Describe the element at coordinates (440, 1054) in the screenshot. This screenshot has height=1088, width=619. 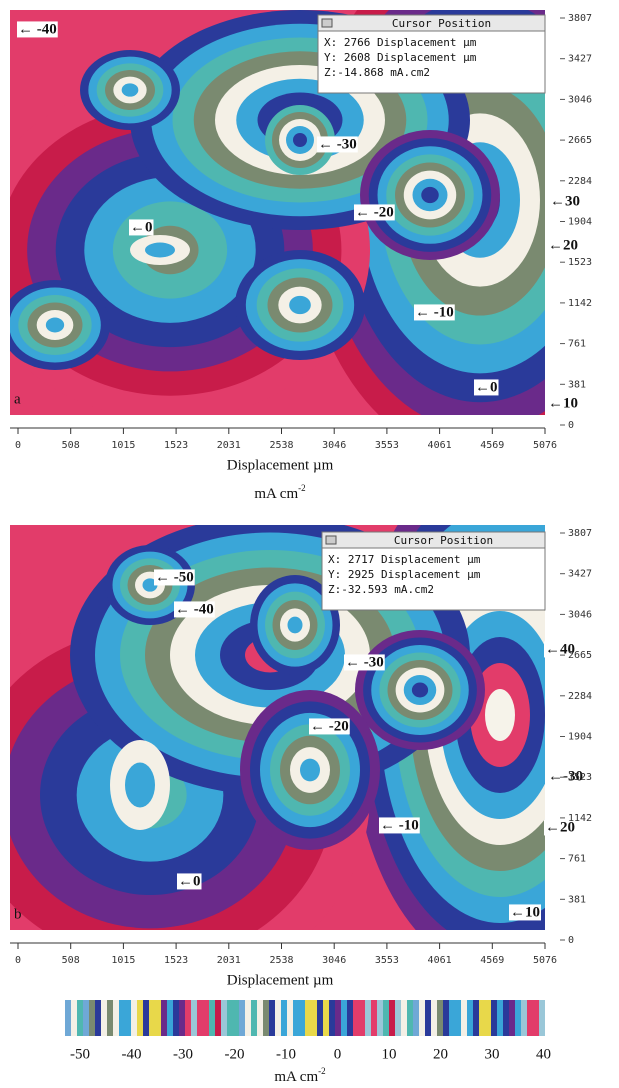
I see `colorbar-label: 20` at that location.